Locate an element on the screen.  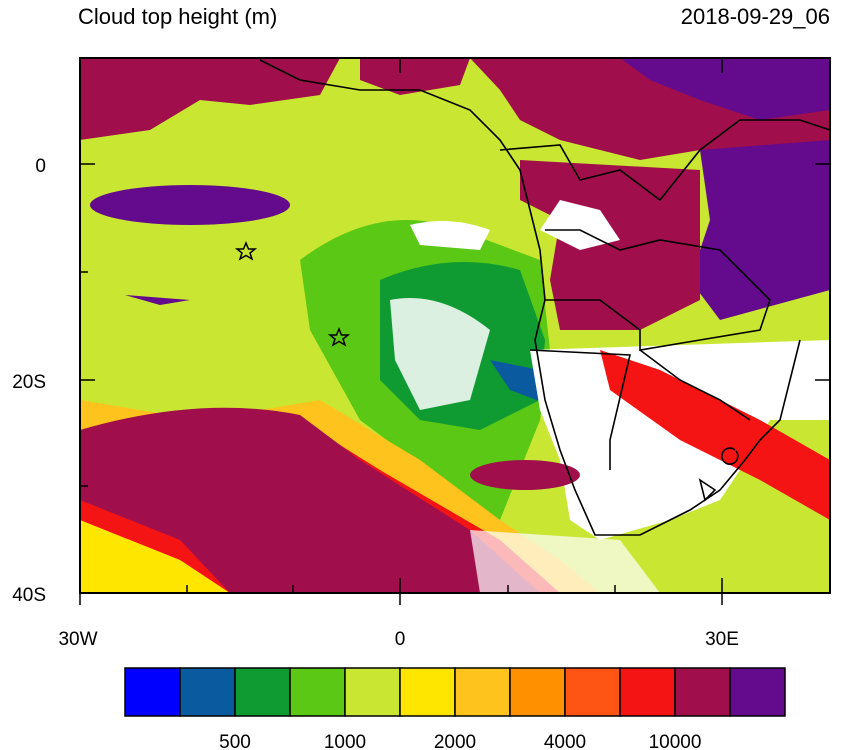
colorbar-label: 2000 is located at coordinates (455, 741).